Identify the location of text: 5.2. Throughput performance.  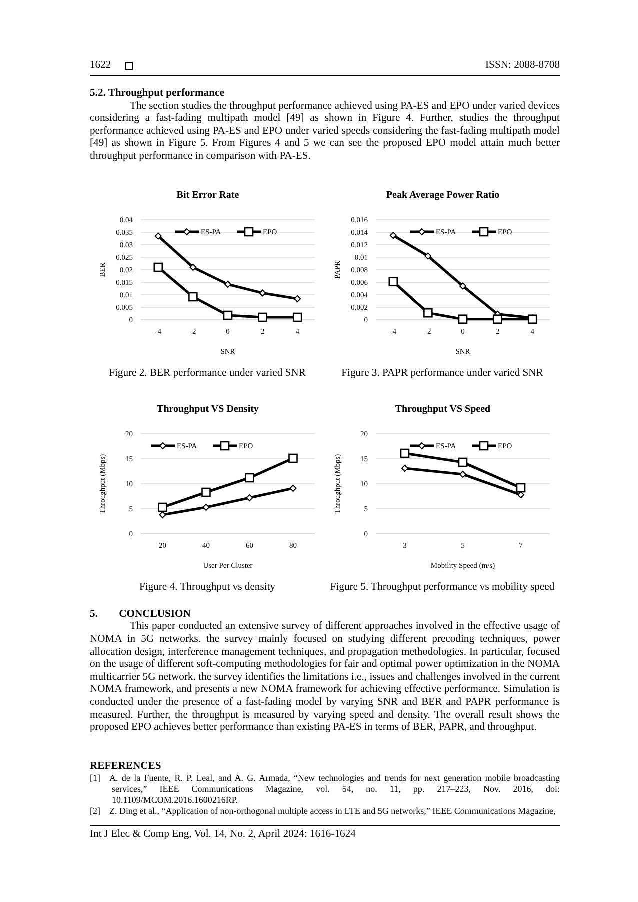
(158, 94).